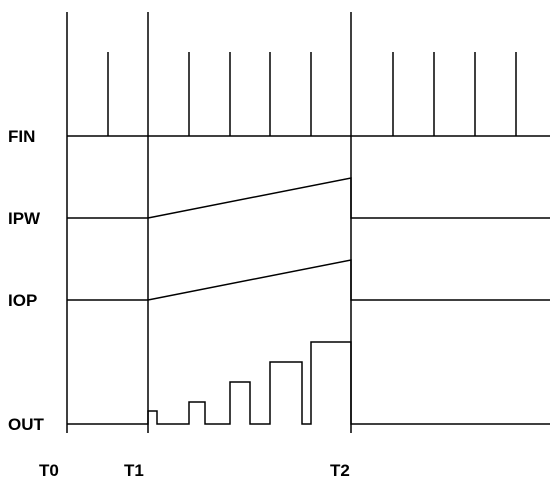  What do you see at coordinates (49, 470) in the screenshot?
I see `time-label-t0: T0` at bounding box center [49, 470].